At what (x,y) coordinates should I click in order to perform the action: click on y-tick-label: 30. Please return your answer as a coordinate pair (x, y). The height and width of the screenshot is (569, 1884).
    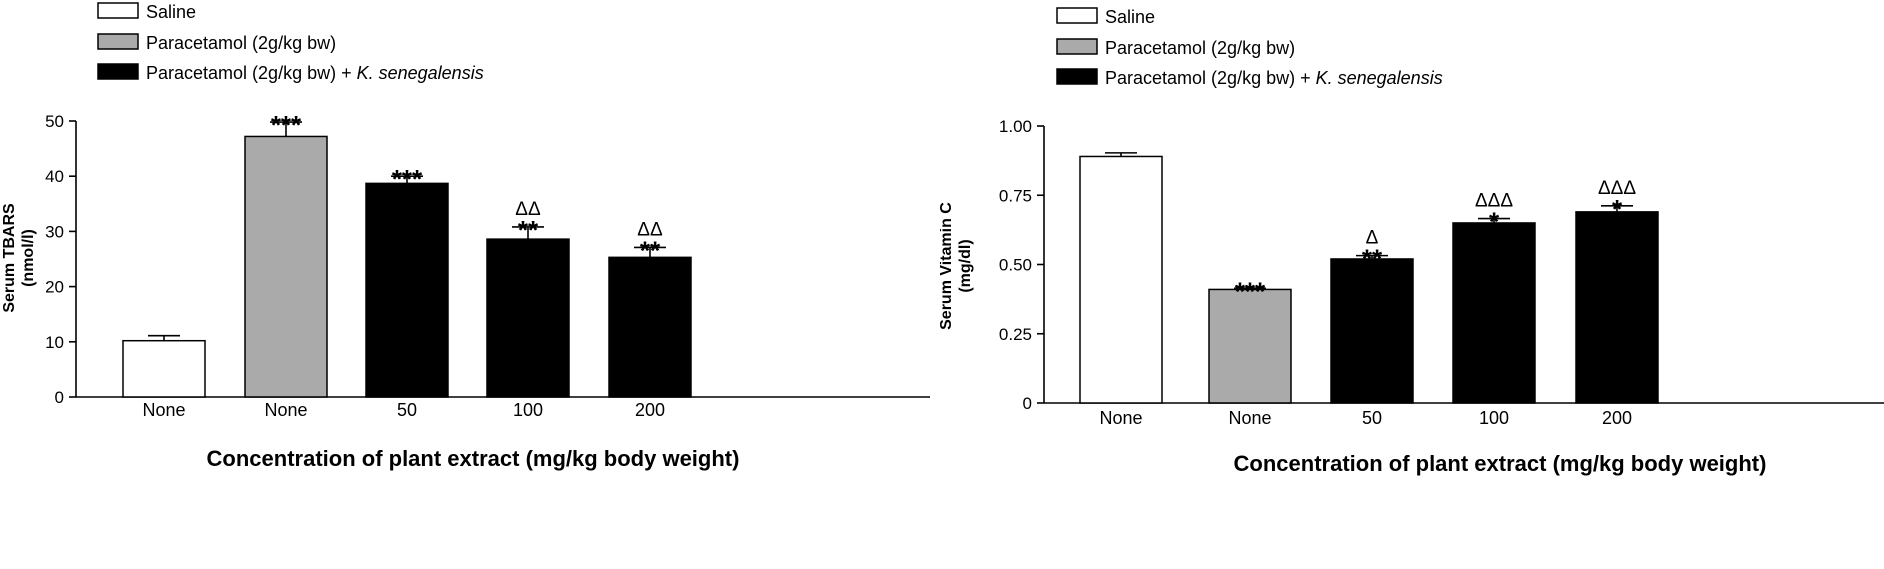
    Looking at the image, I should click on (54, 231).